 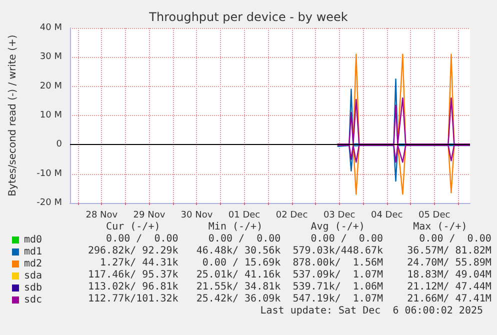 I want to click on legend-label: sda, so click(x=33, y=276).